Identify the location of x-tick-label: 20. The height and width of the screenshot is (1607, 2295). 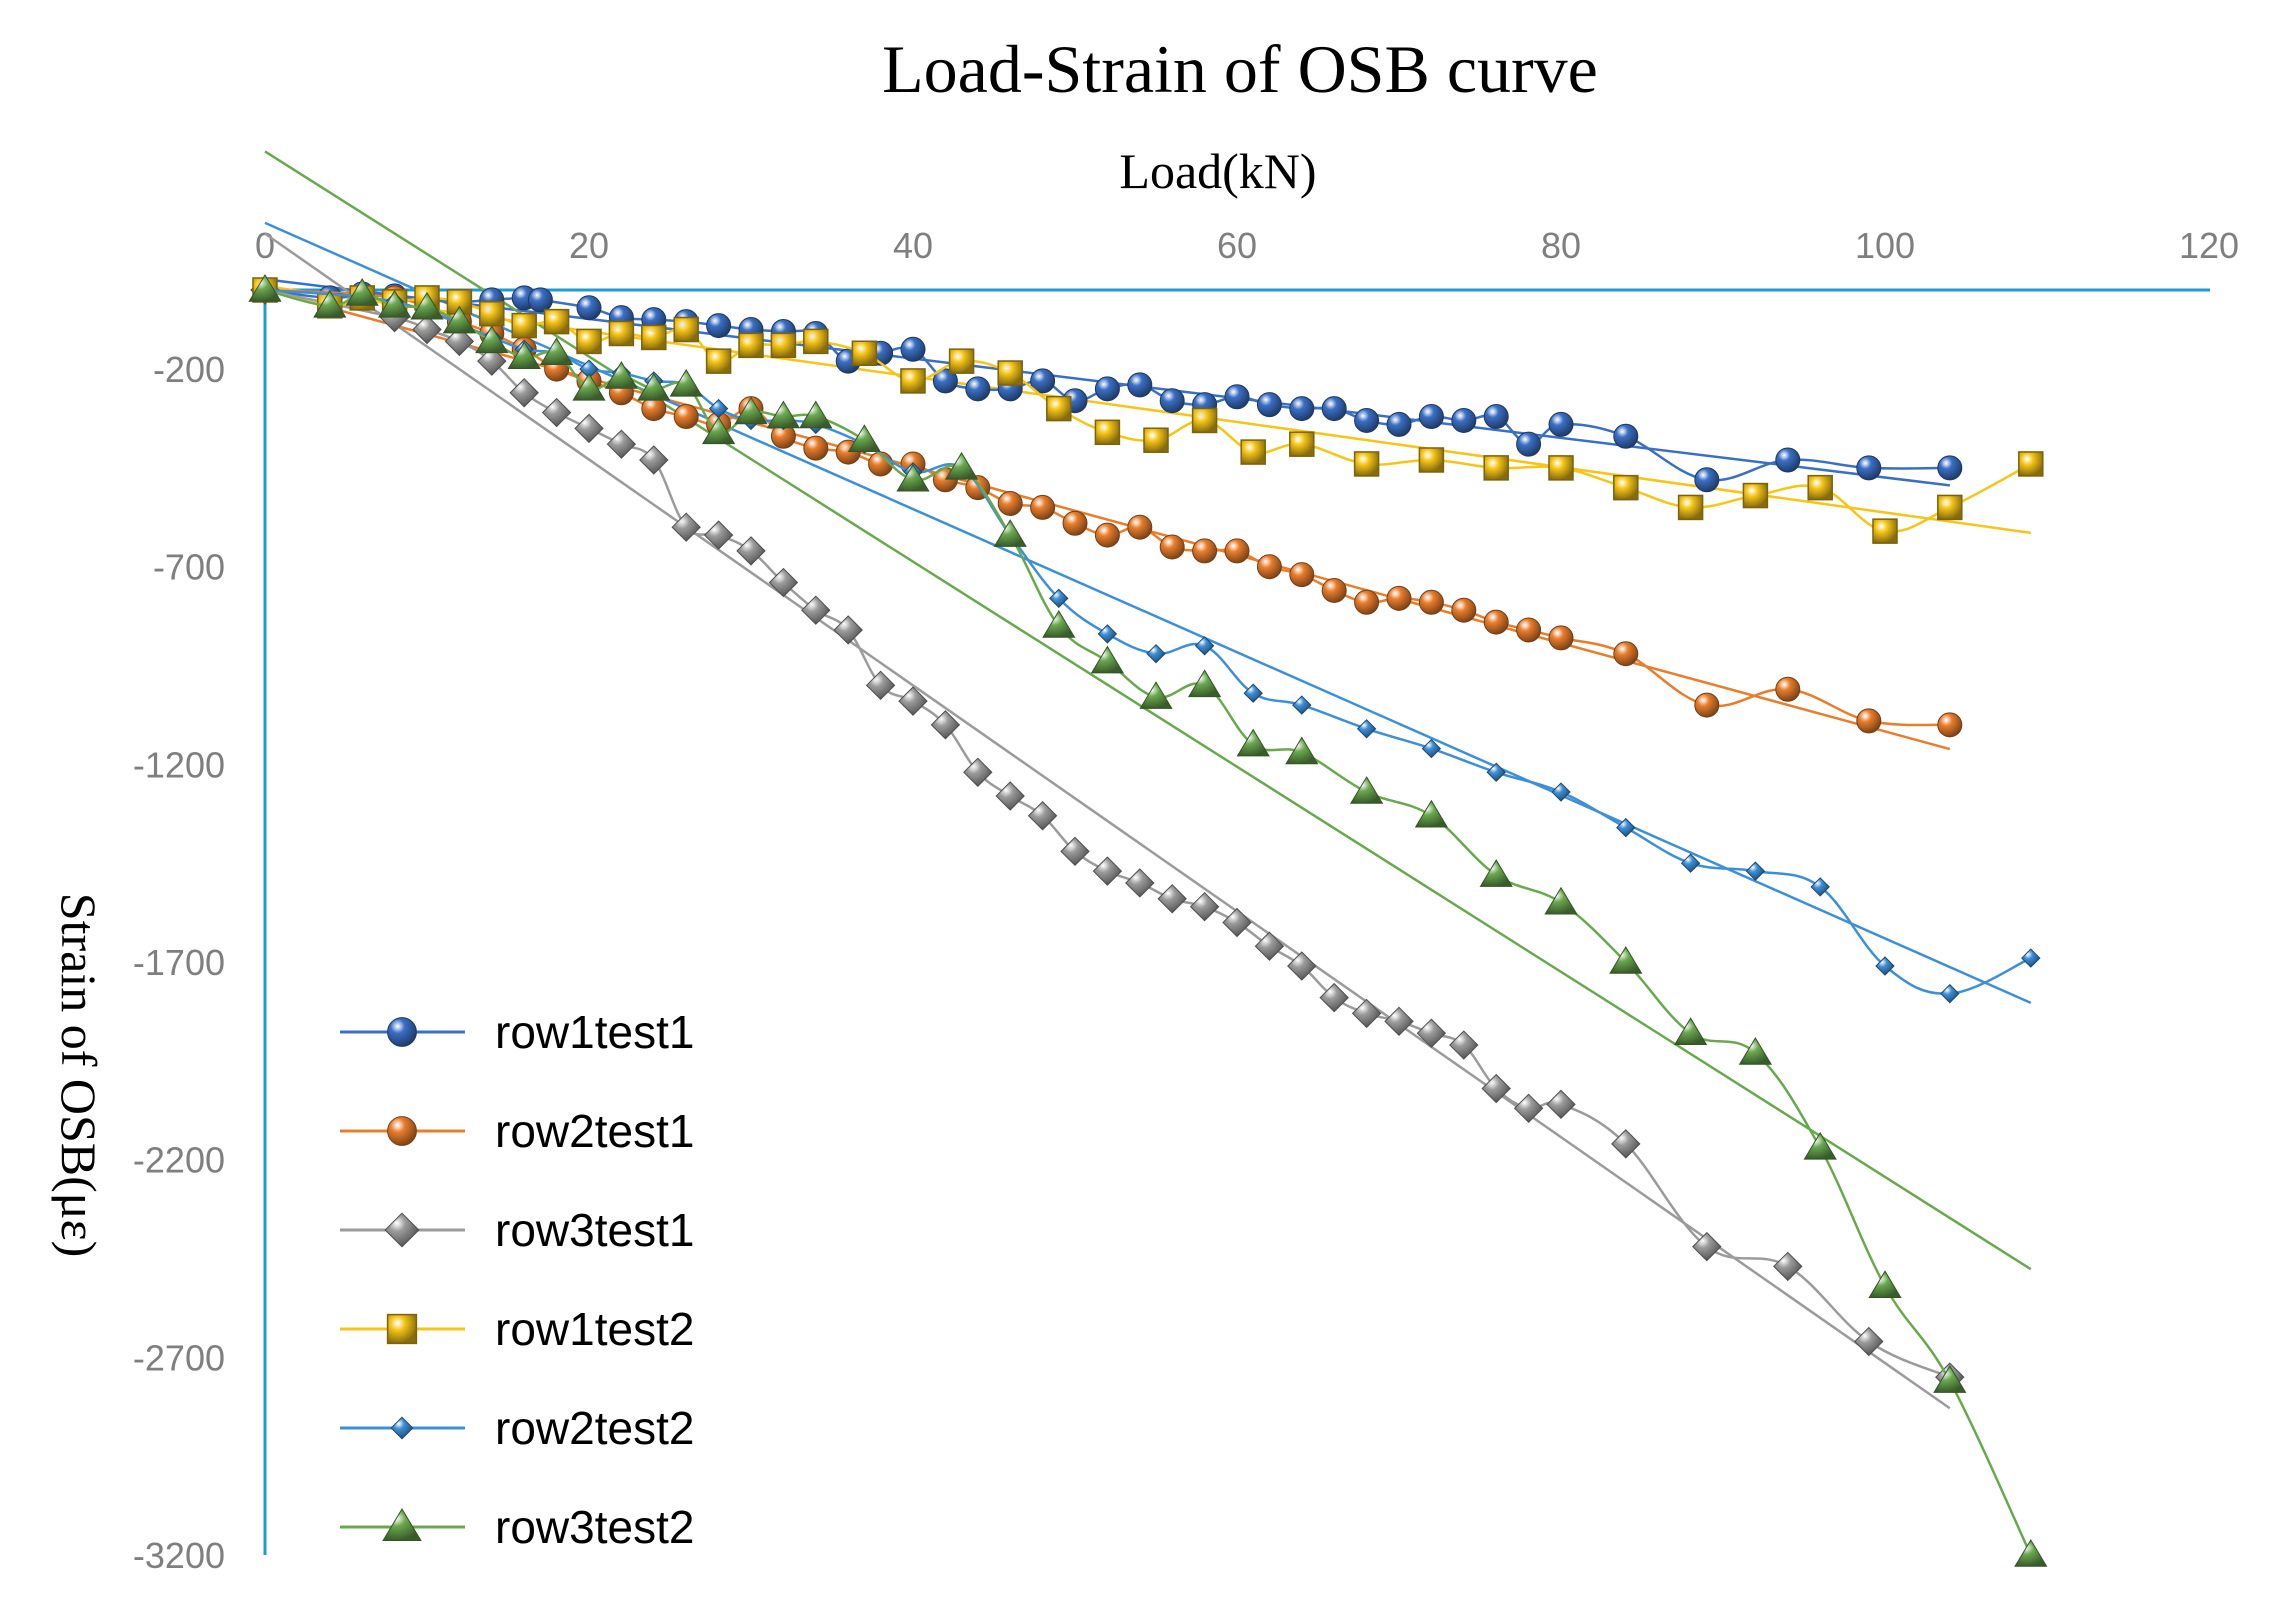
(589, 245).